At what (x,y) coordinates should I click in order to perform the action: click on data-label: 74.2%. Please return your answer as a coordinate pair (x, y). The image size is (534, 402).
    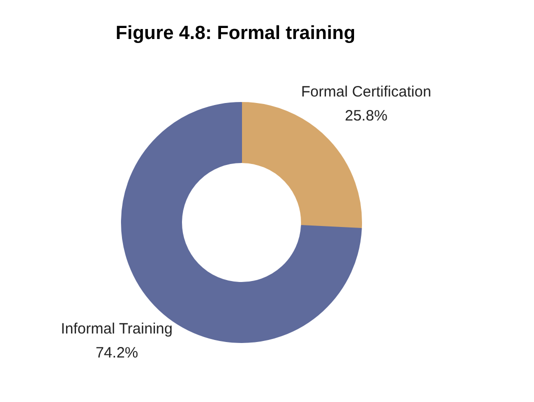
    Looking at the image, I should click on (117, 353).